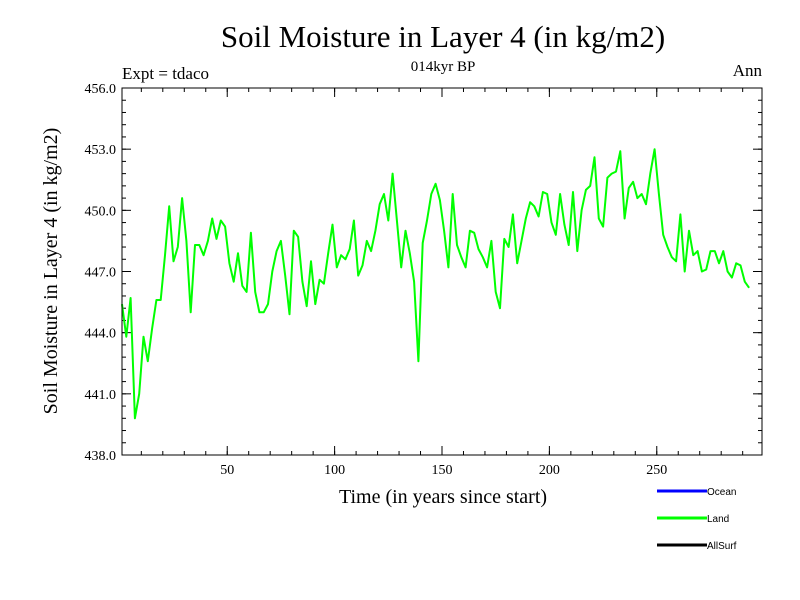 This screenshot has height=600, width=800. I want to click on x-axis-label: Time (in years since start), so click(443, 497).